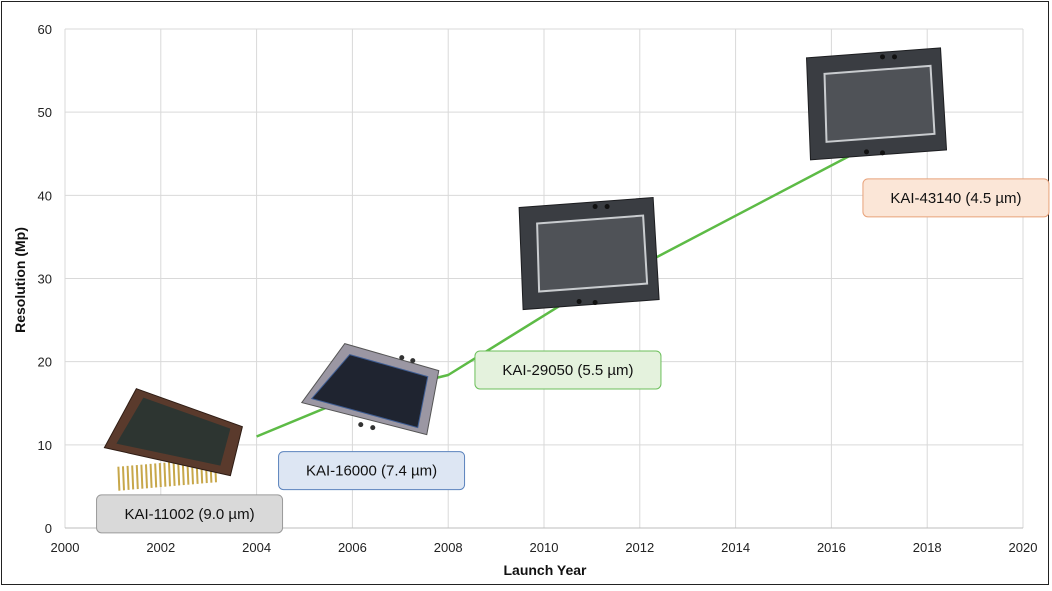 This screenshot has height=591, width=1052. I want to click on annotation-label: KAI-43140 (4.5 µm), so click(956, 198).